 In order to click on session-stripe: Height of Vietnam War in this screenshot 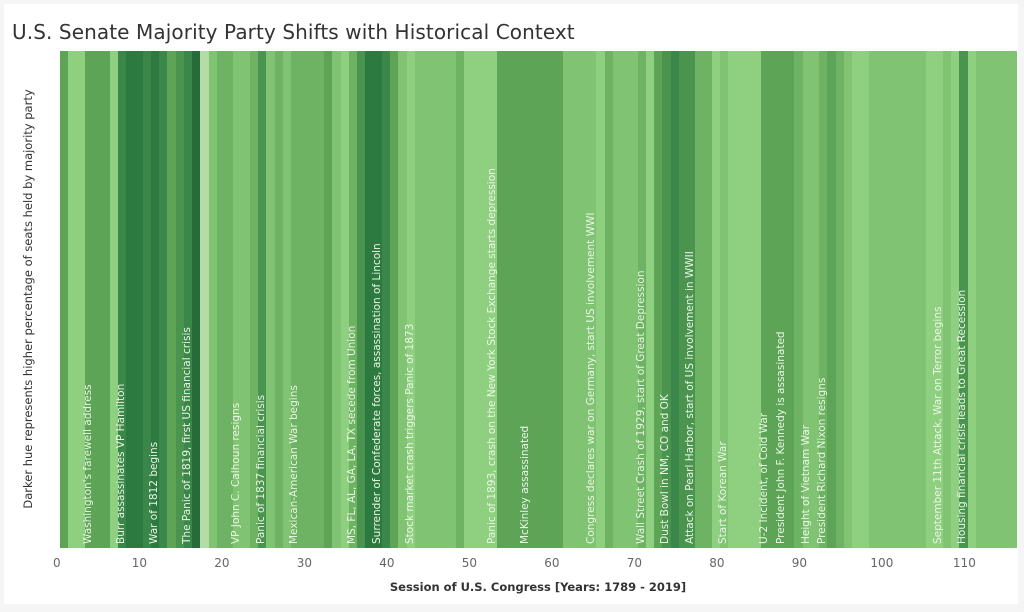, I will do `click(806, 299)`.